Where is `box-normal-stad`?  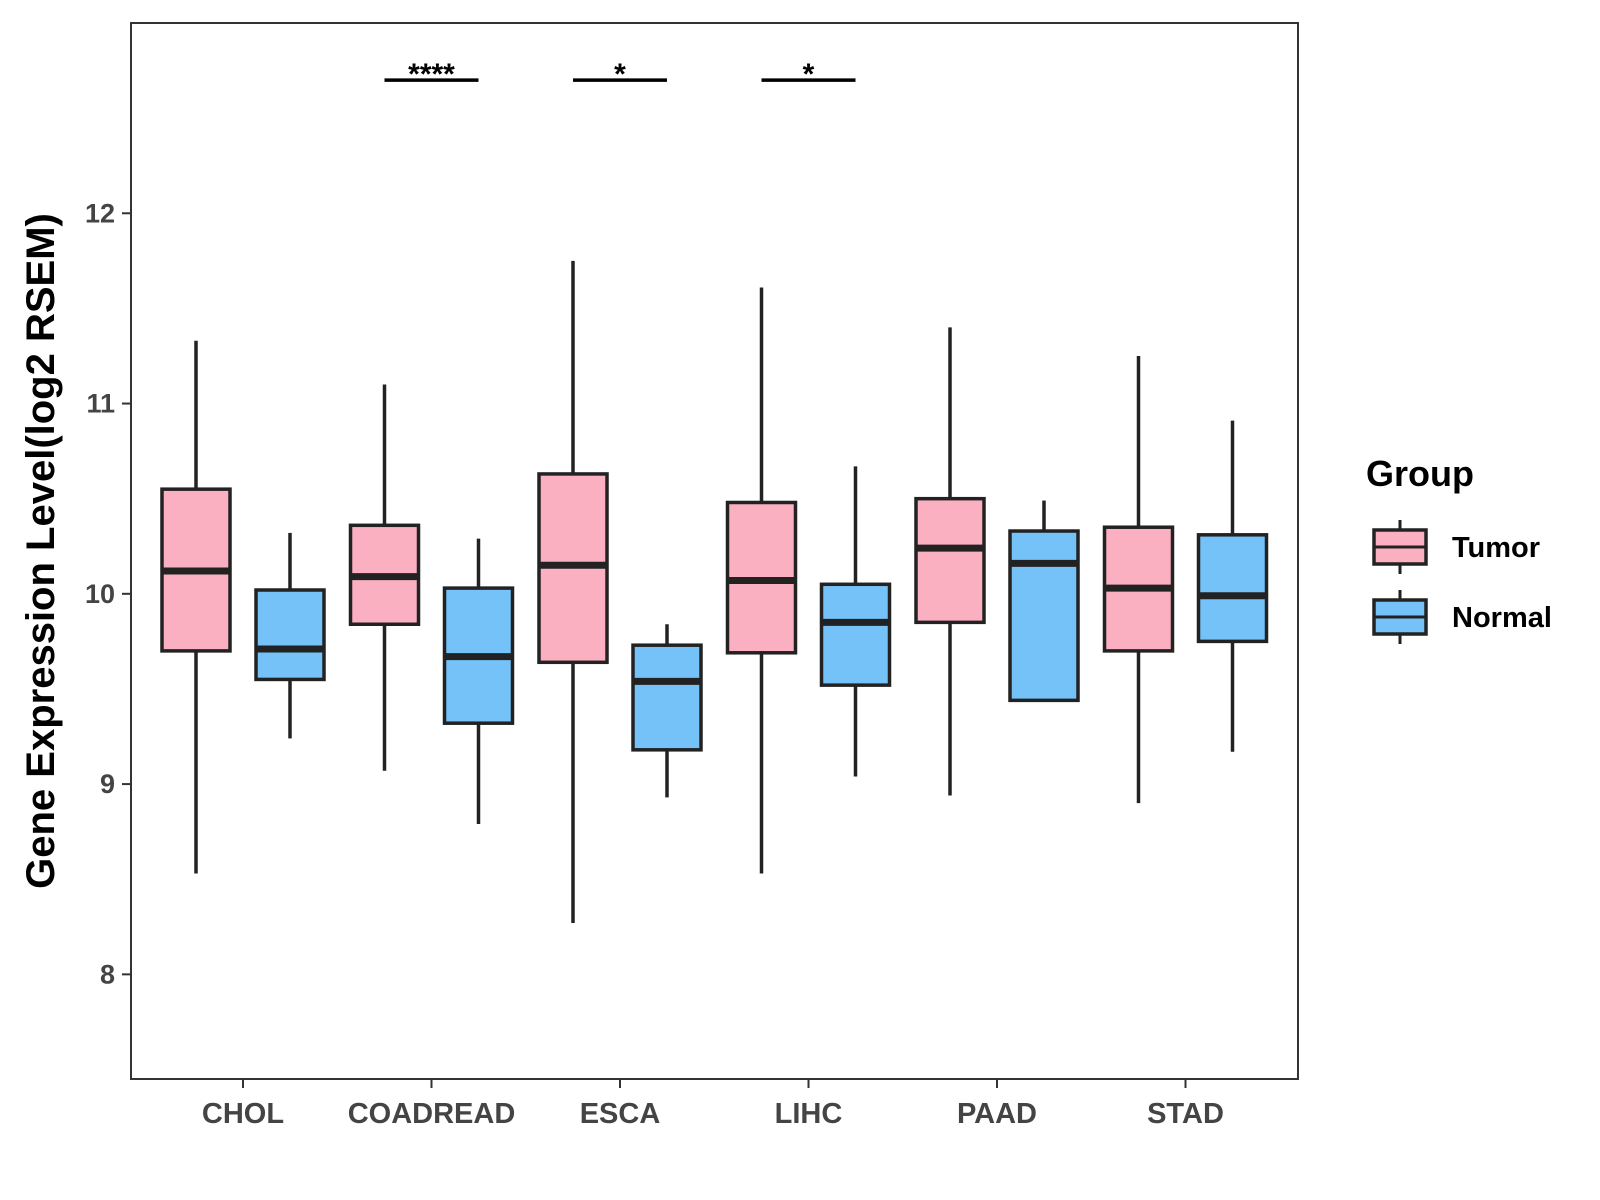
box-normal-stad is located at coordinates (1232, 586).